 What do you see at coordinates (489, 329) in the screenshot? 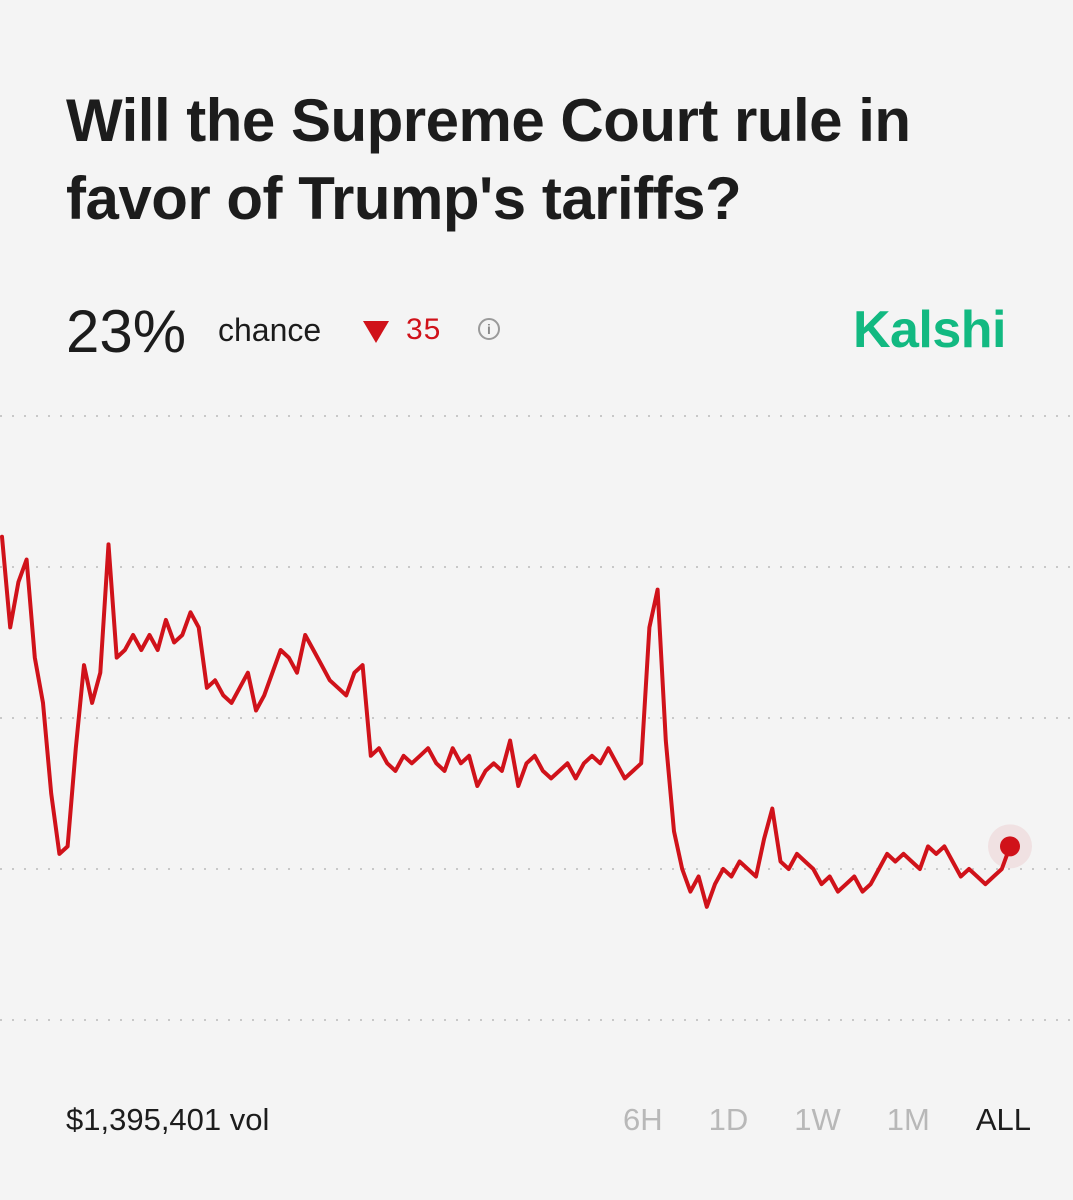
I see `info-icon: i` at bounding box center [489, 329].